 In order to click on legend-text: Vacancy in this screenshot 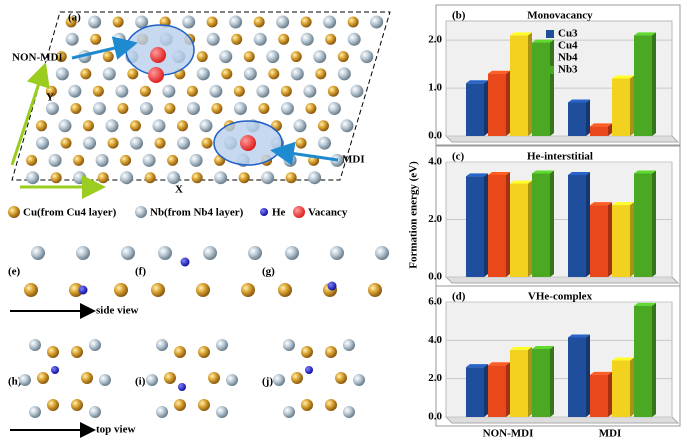, I will do `click(328, 213)`.